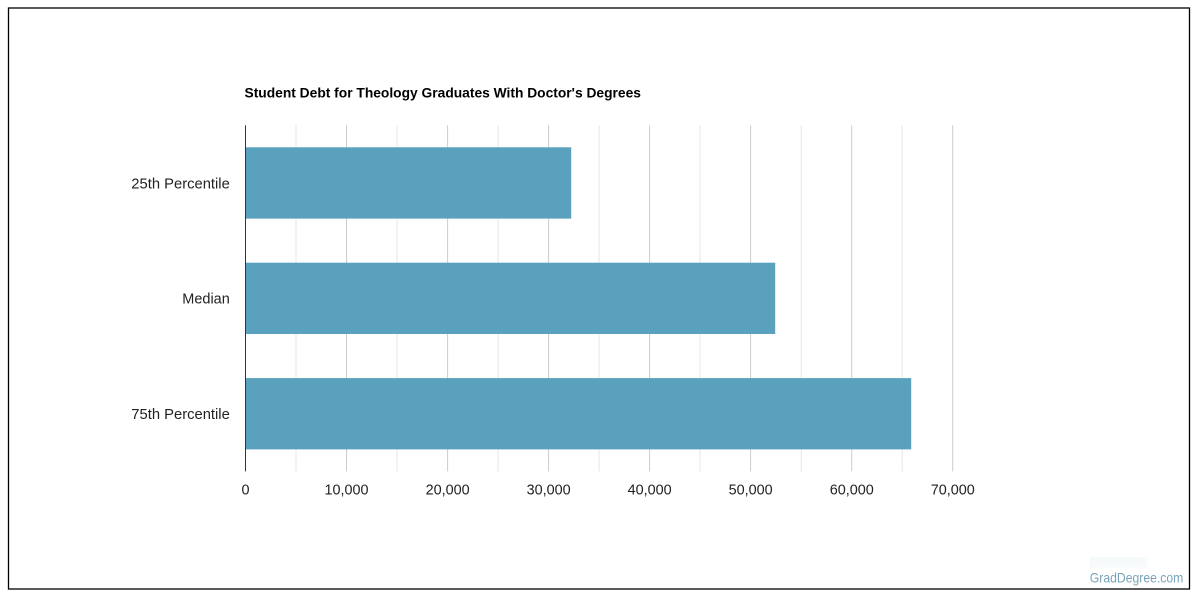 The width and height of the screenshot is (1200, 600). I want to click on svg-text: 25th Percentile, so click(180, 184).